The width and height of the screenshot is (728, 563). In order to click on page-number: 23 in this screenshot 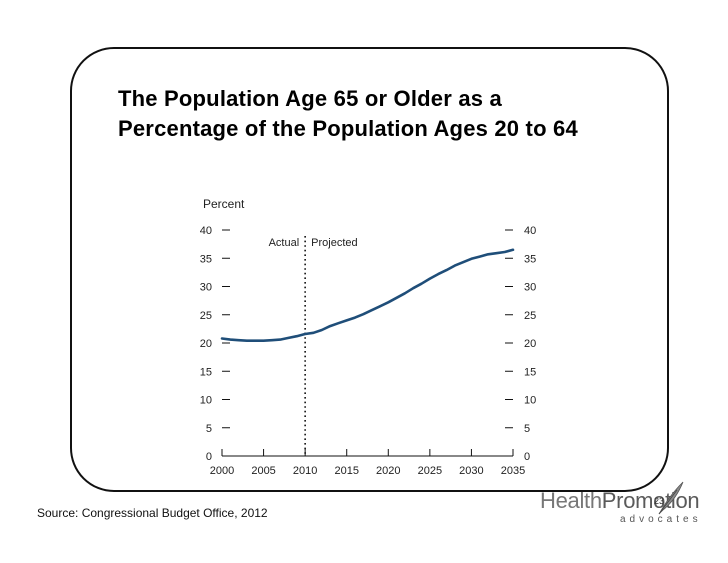, I will do `click(659, 501)`.